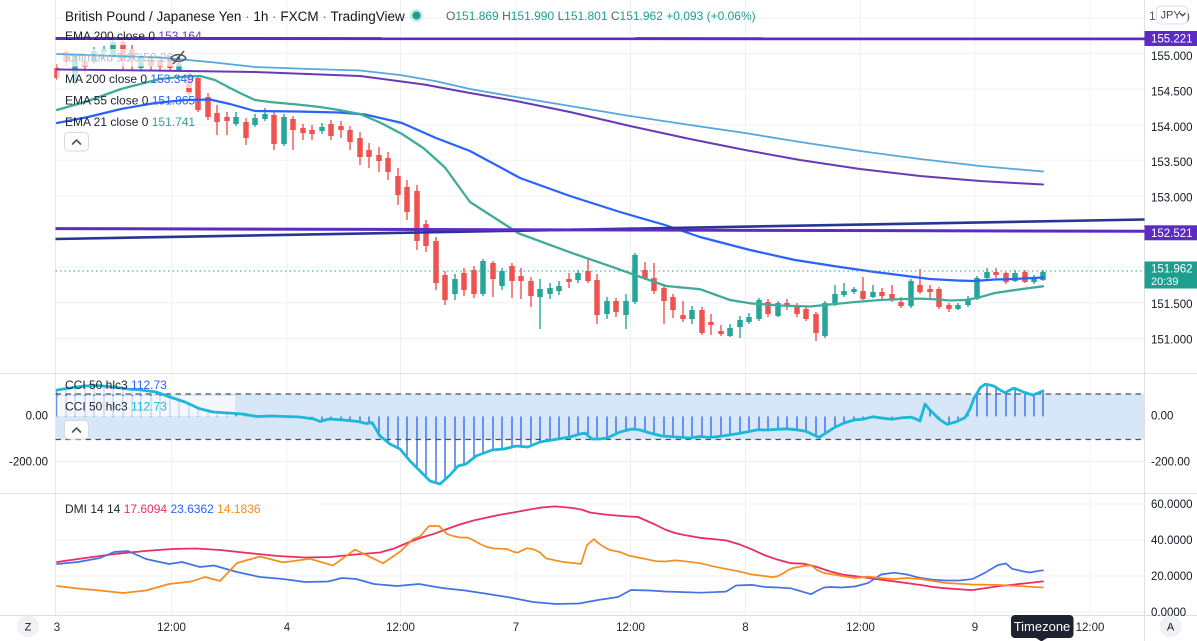 This screenshot has width=1197, height=641. Describe the element at coordinates (1172, 541) in the screenshot. I see `svg-text: 40.0000` at that location.